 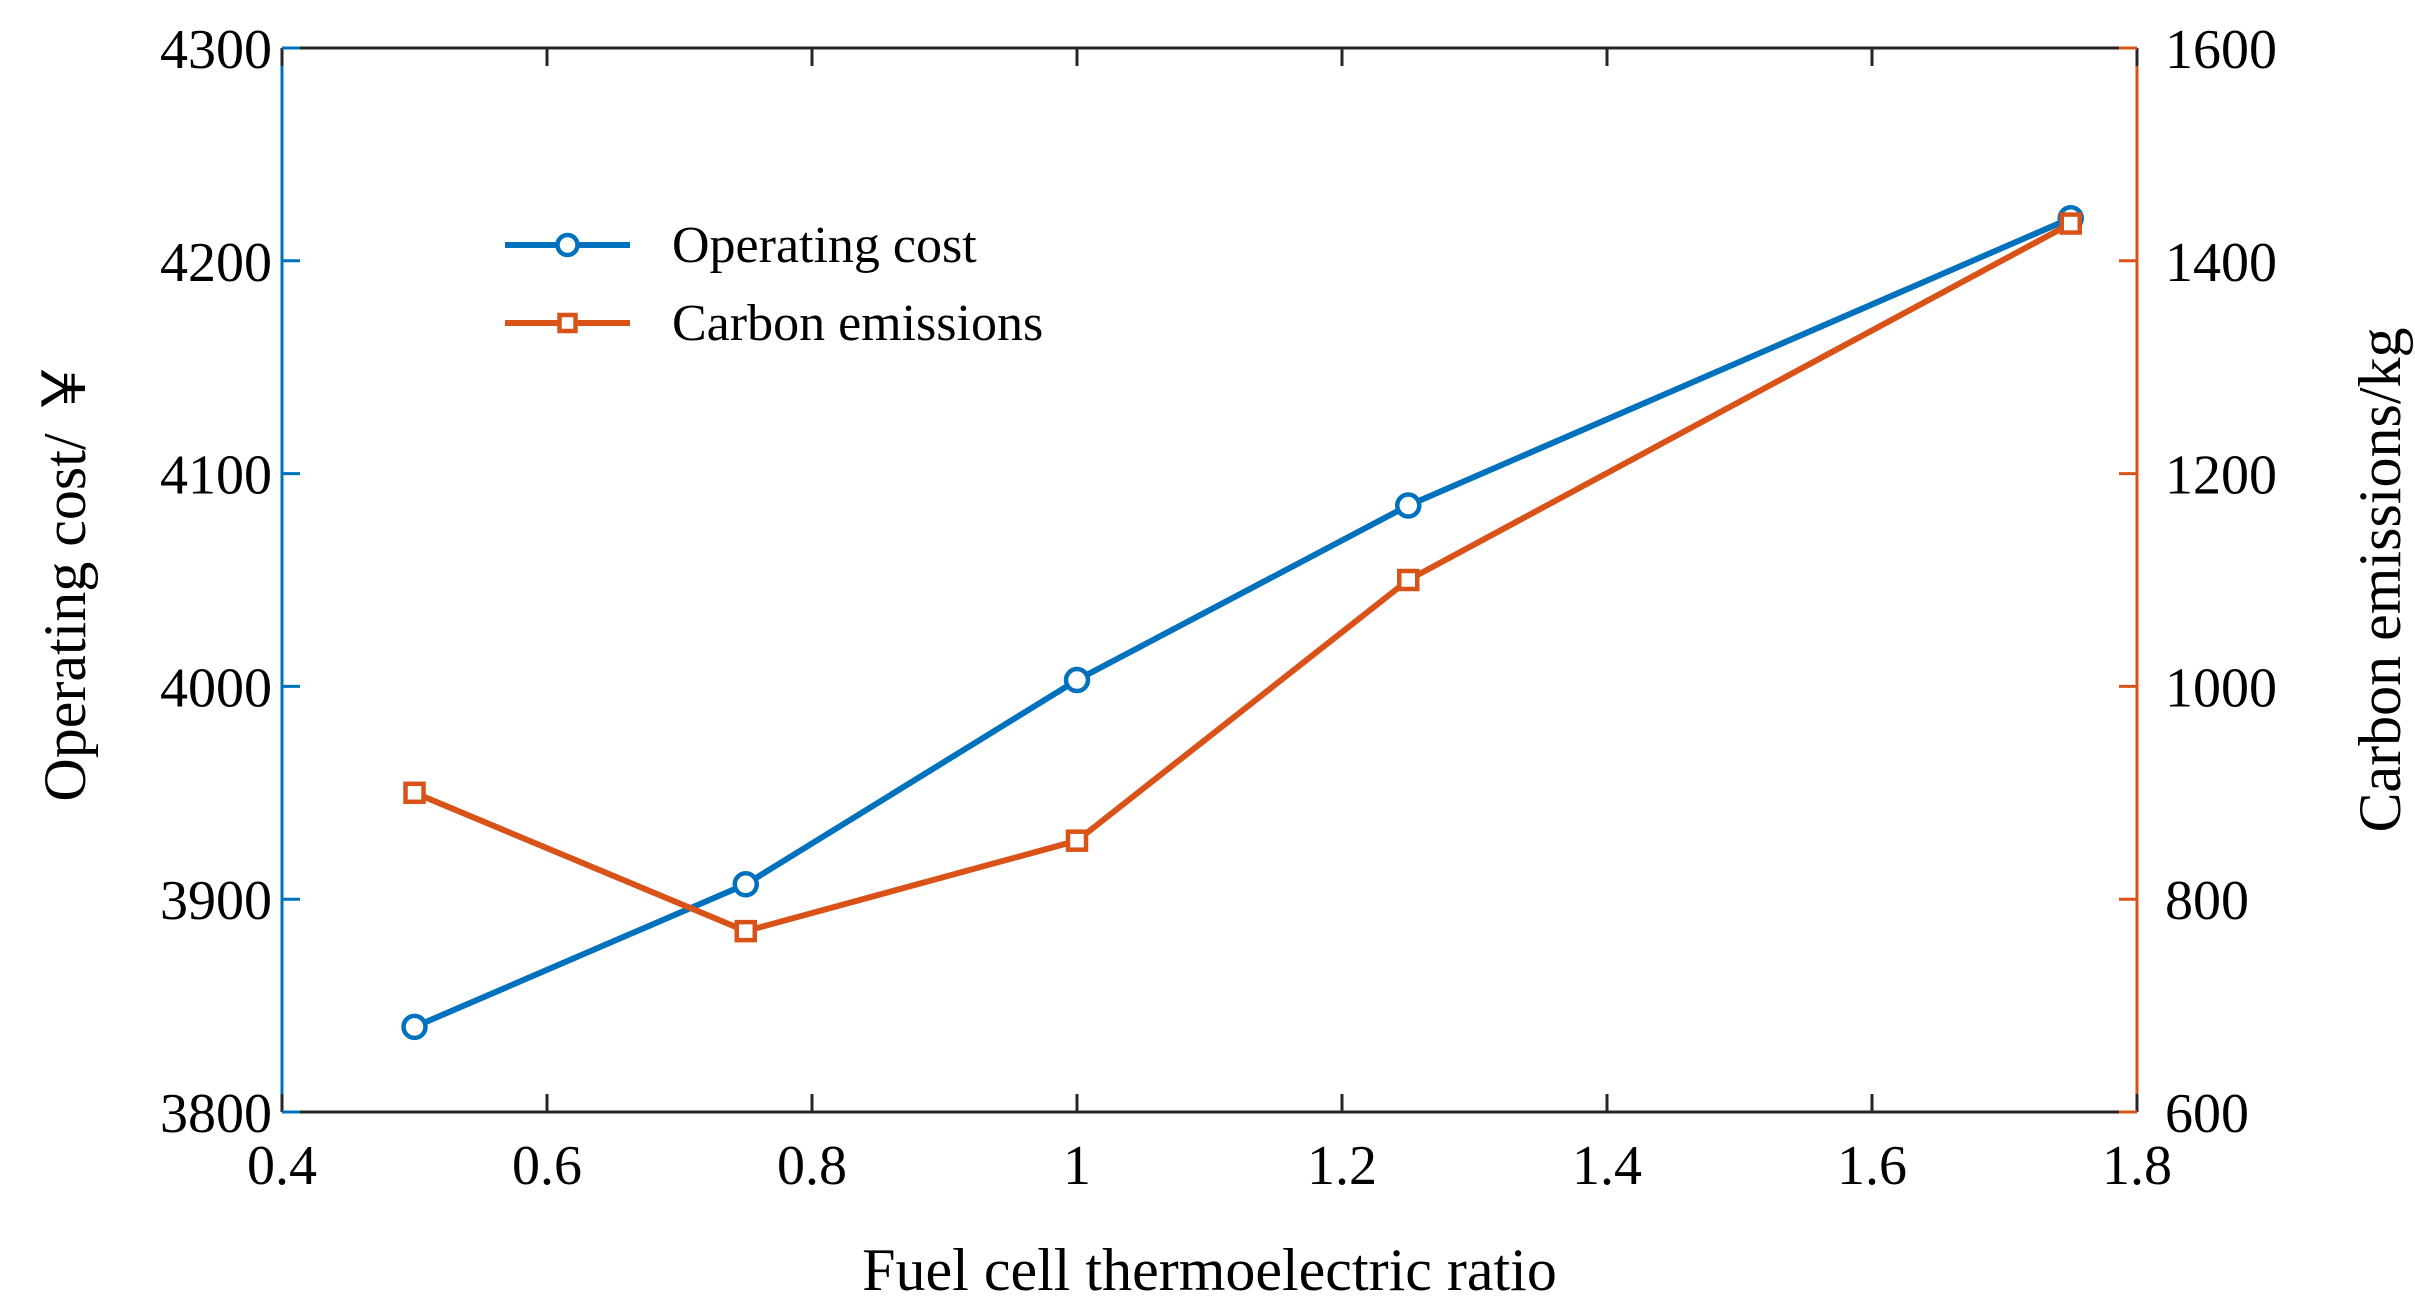 What do you see at coordinates (65, 579) in the screenshot?
I see `y-axis-left-label: Operating cost/ ￥` at bounding box center [65, 579].